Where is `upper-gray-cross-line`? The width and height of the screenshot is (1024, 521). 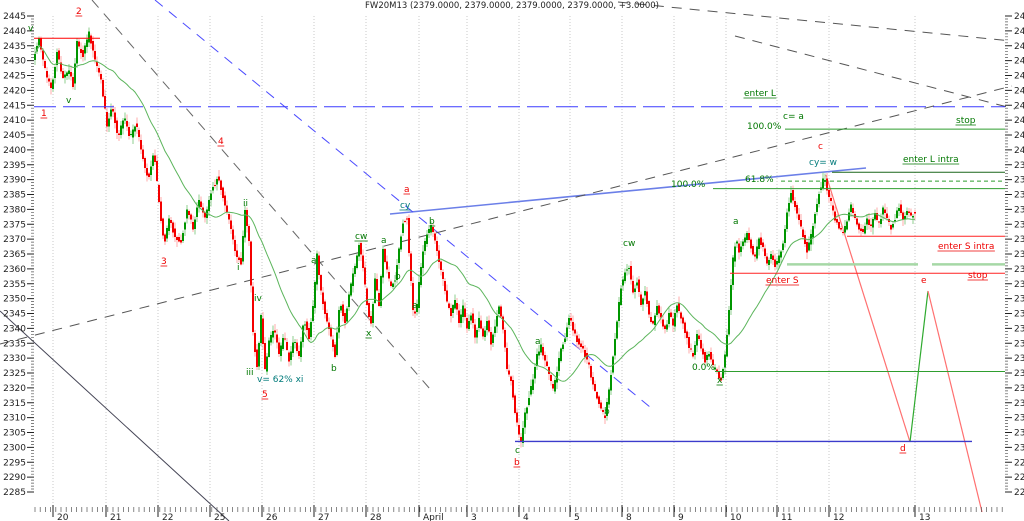
upper-gray-cross-line is located at coordinates (875, 72).